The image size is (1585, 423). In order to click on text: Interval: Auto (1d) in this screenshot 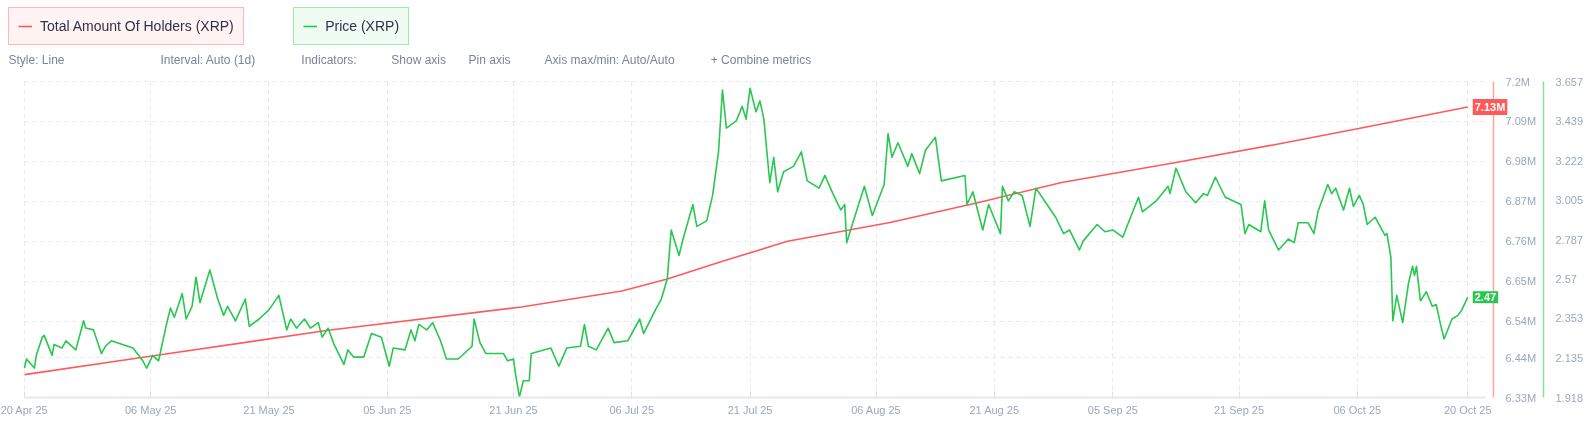, I will do `click(208, 59)`.